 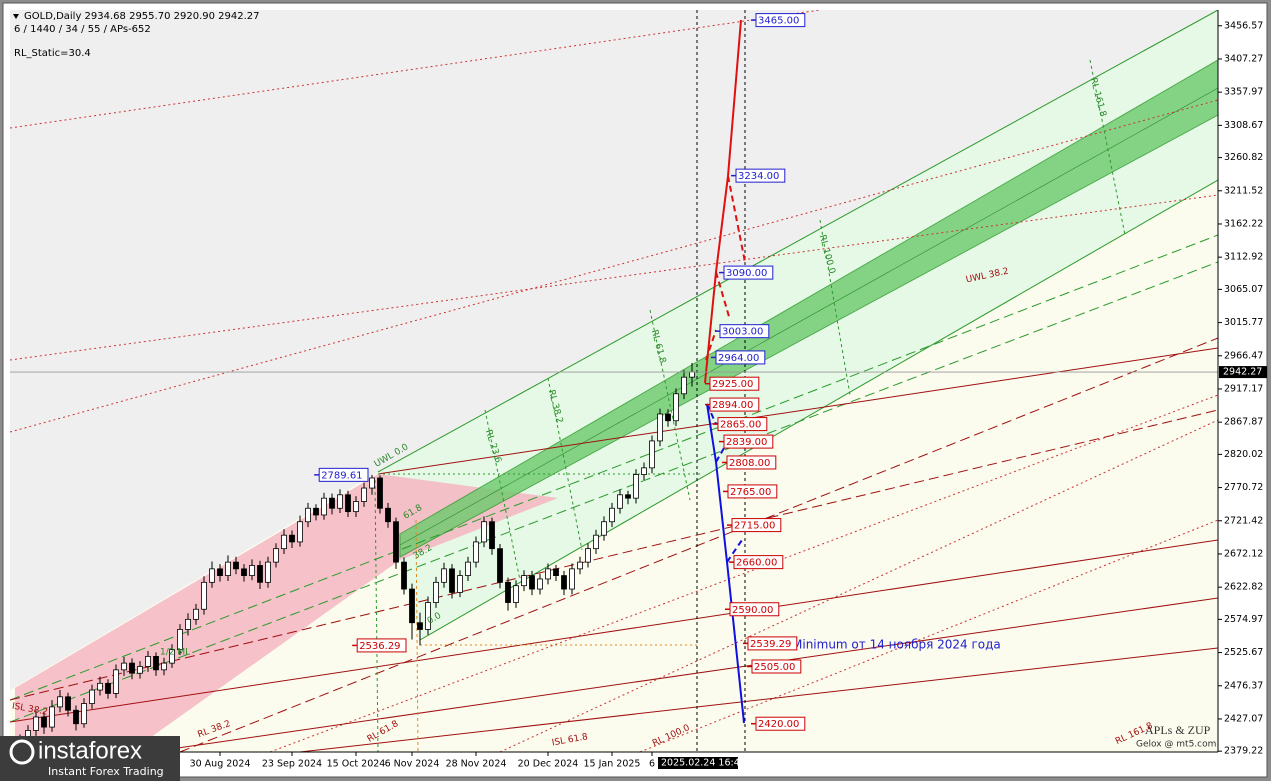 I want to click on y-tick-label: 3308.67, so click(x=1243, y=125).